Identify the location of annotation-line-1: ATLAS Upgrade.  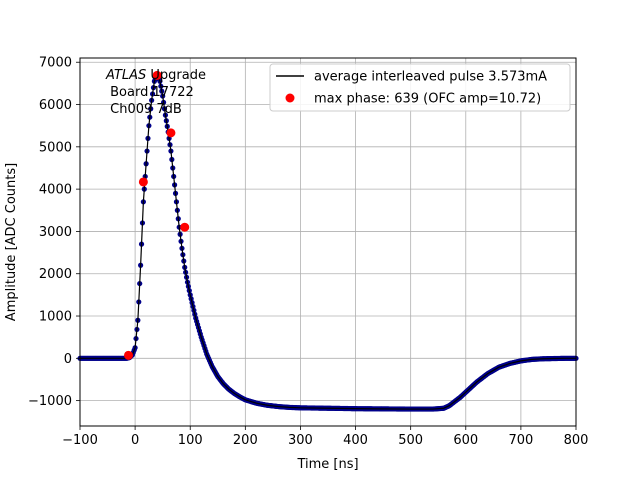
(155, 75).